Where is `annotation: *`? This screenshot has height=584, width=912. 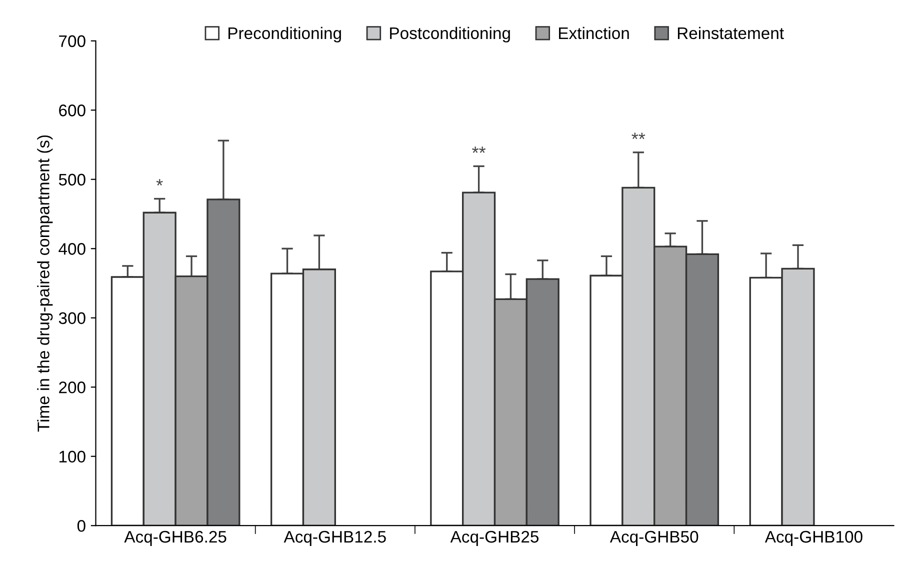 annotation: * is located at coordinates (159, 182).